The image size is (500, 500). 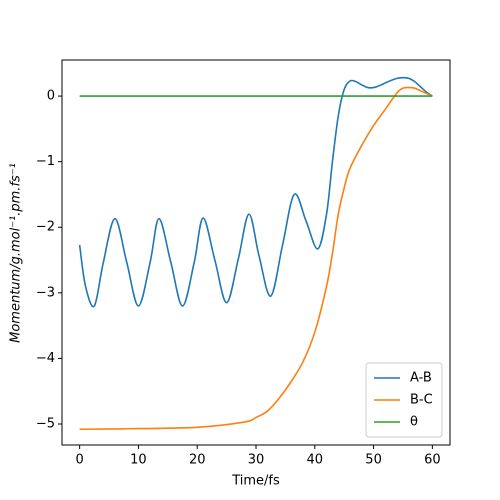 What do you see at coordinates (79, 460) in the screenshot?
I see `x-tick-label: 0` at bounding box center [79, 460].